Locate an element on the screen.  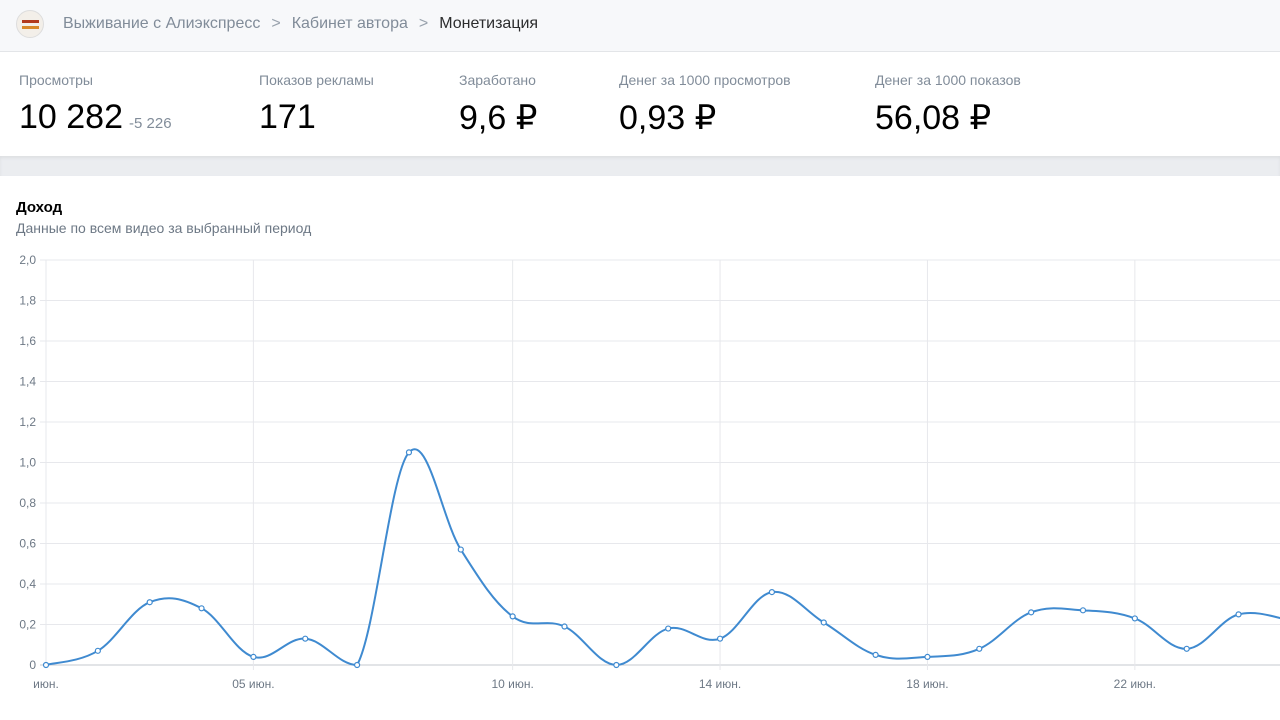
chart-subtitle: Данные по всем видео за выбранный период is located at coordinates (164, 228).